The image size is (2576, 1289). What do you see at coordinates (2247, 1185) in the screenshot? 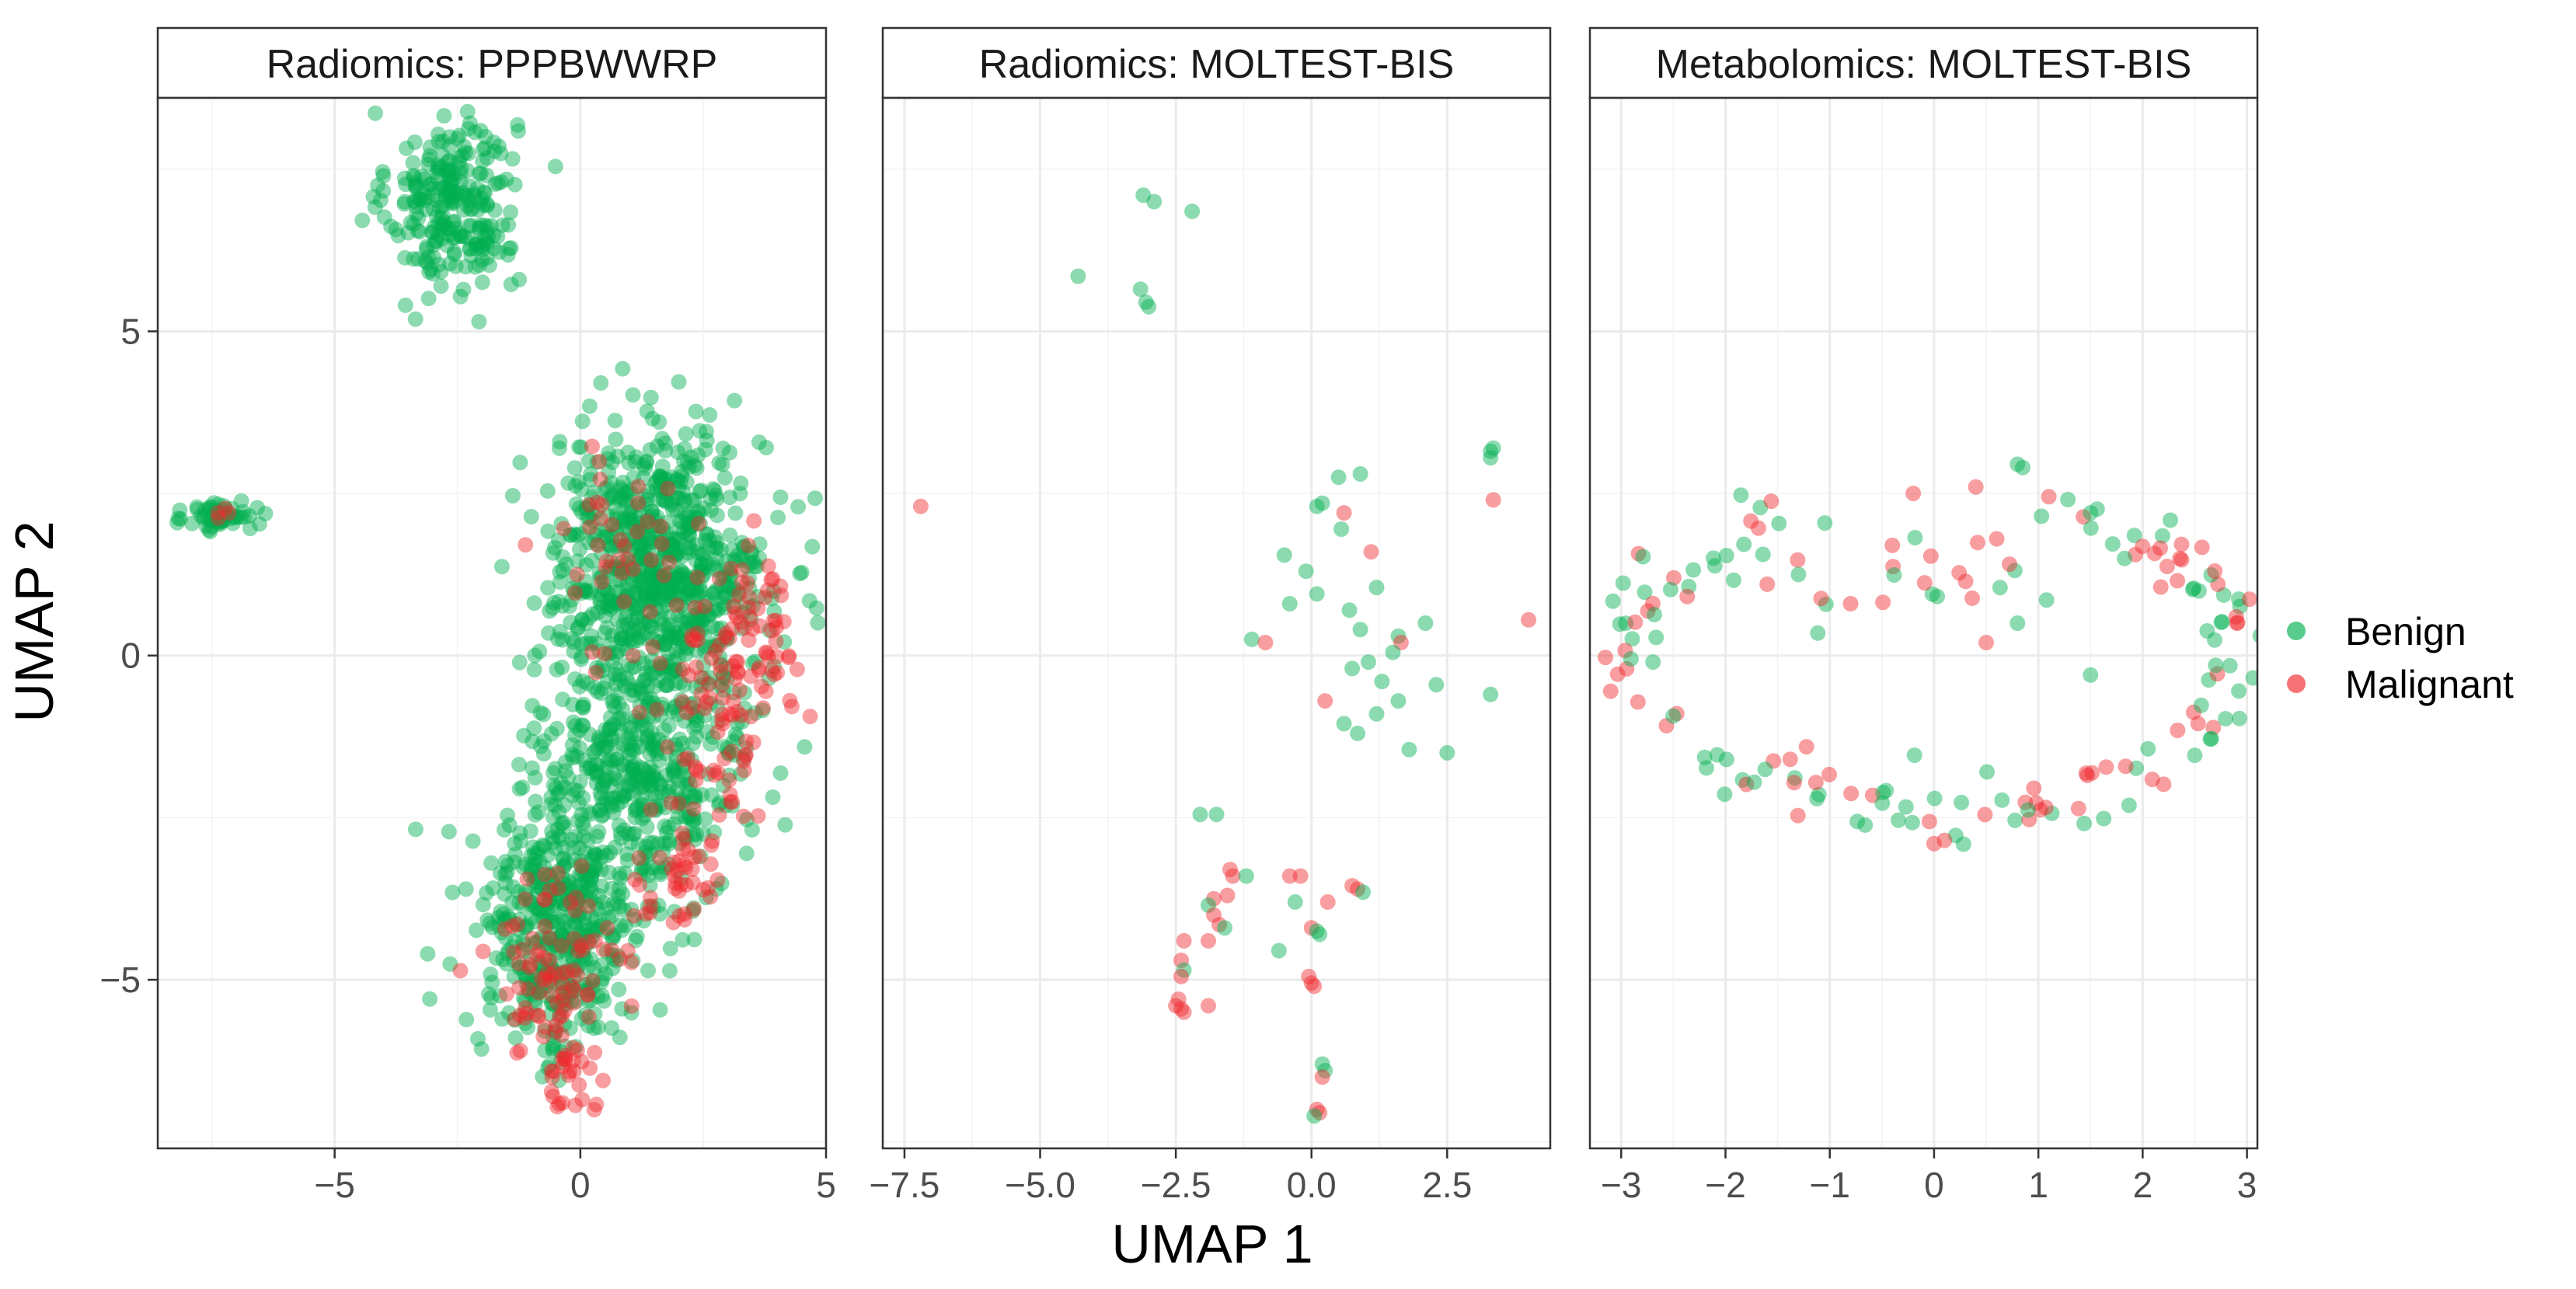
I see `x-tick-label: 3` at bounding box center [2247, 1185].